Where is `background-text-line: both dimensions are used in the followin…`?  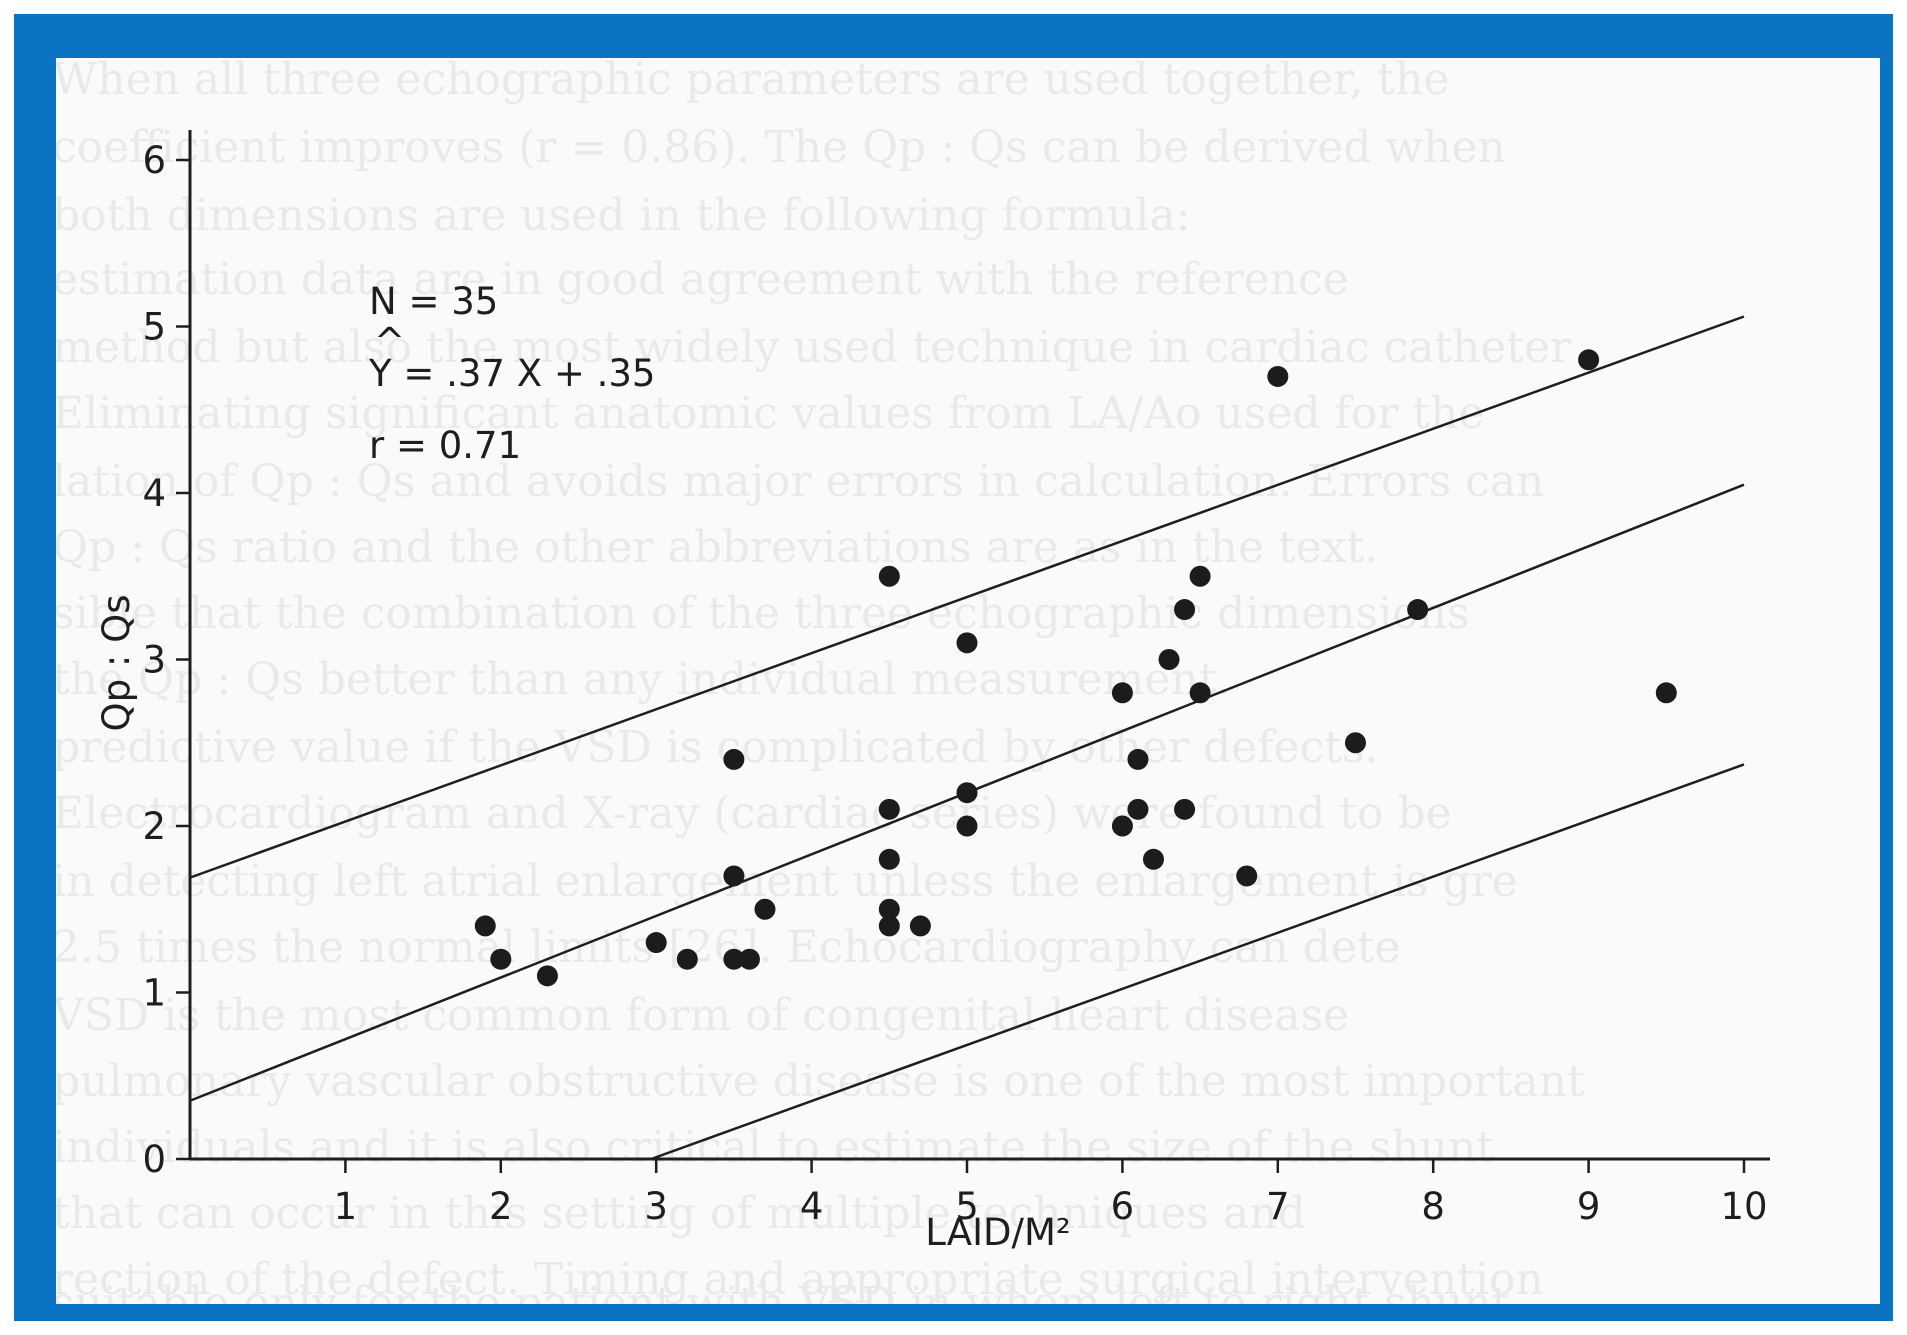
background-text-line: both dimensions are used in the followin… is located at coordinates (623, 215).